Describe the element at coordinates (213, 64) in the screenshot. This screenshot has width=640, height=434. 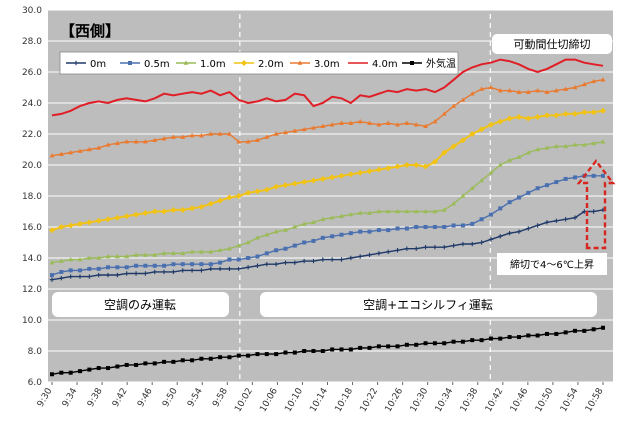
I see `legend-label: 1.0m` at that location.